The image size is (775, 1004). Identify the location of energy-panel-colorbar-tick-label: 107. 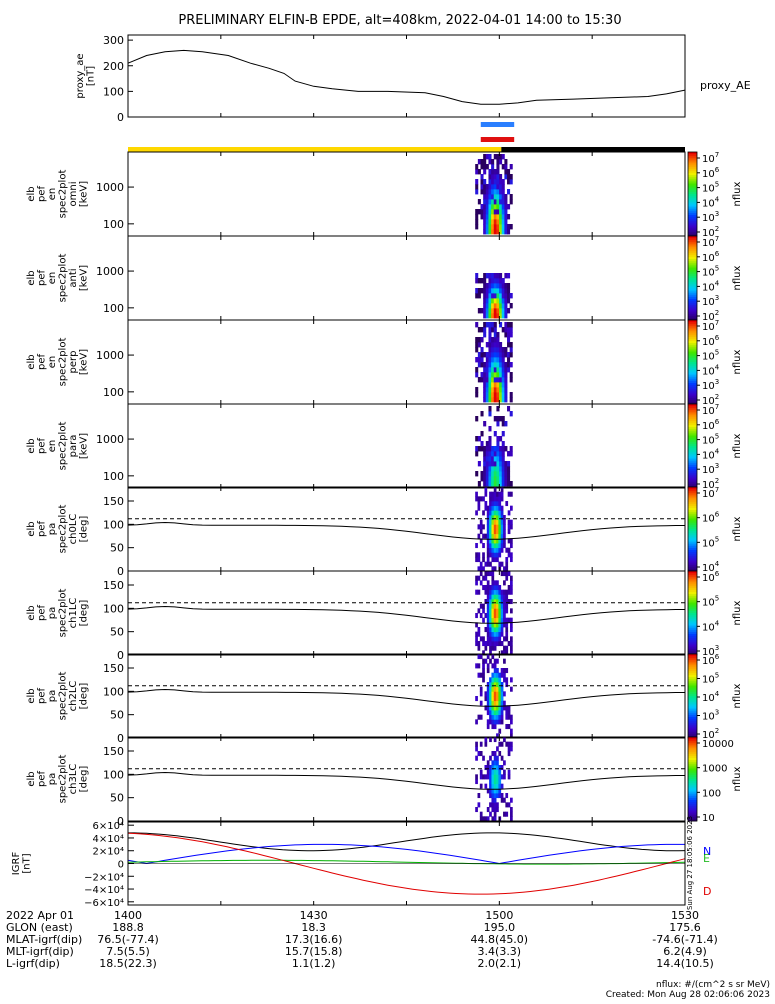
(710, 410).